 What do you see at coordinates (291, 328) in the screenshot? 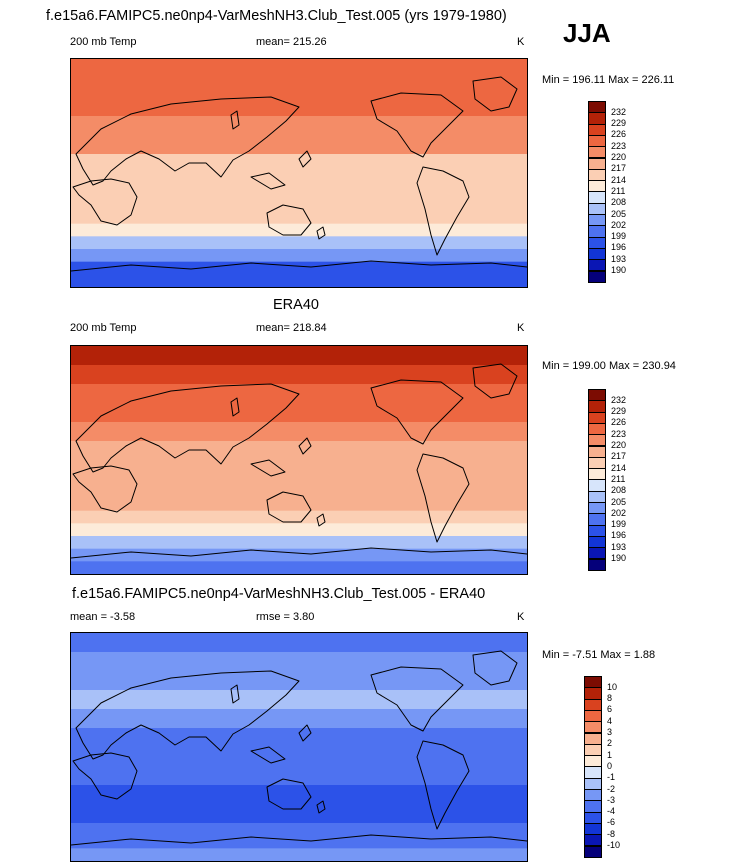
I see `panel2-center-label: mean= 218.84` at bounding box center [291, 328].